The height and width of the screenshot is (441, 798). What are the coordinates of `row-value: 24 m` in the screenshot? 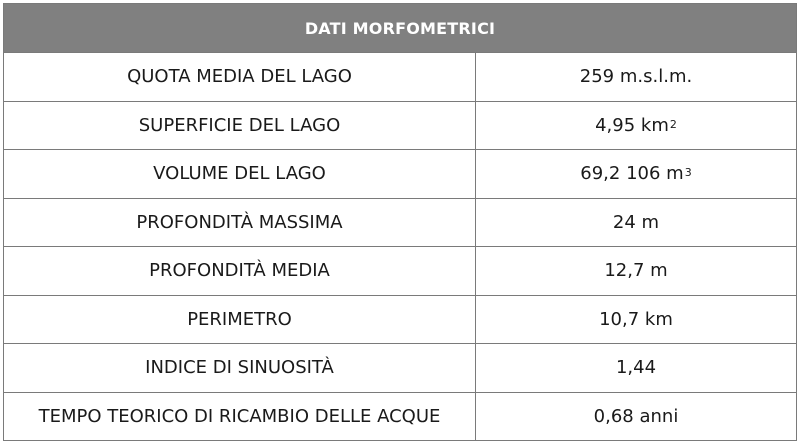 It's located at (636, 223).